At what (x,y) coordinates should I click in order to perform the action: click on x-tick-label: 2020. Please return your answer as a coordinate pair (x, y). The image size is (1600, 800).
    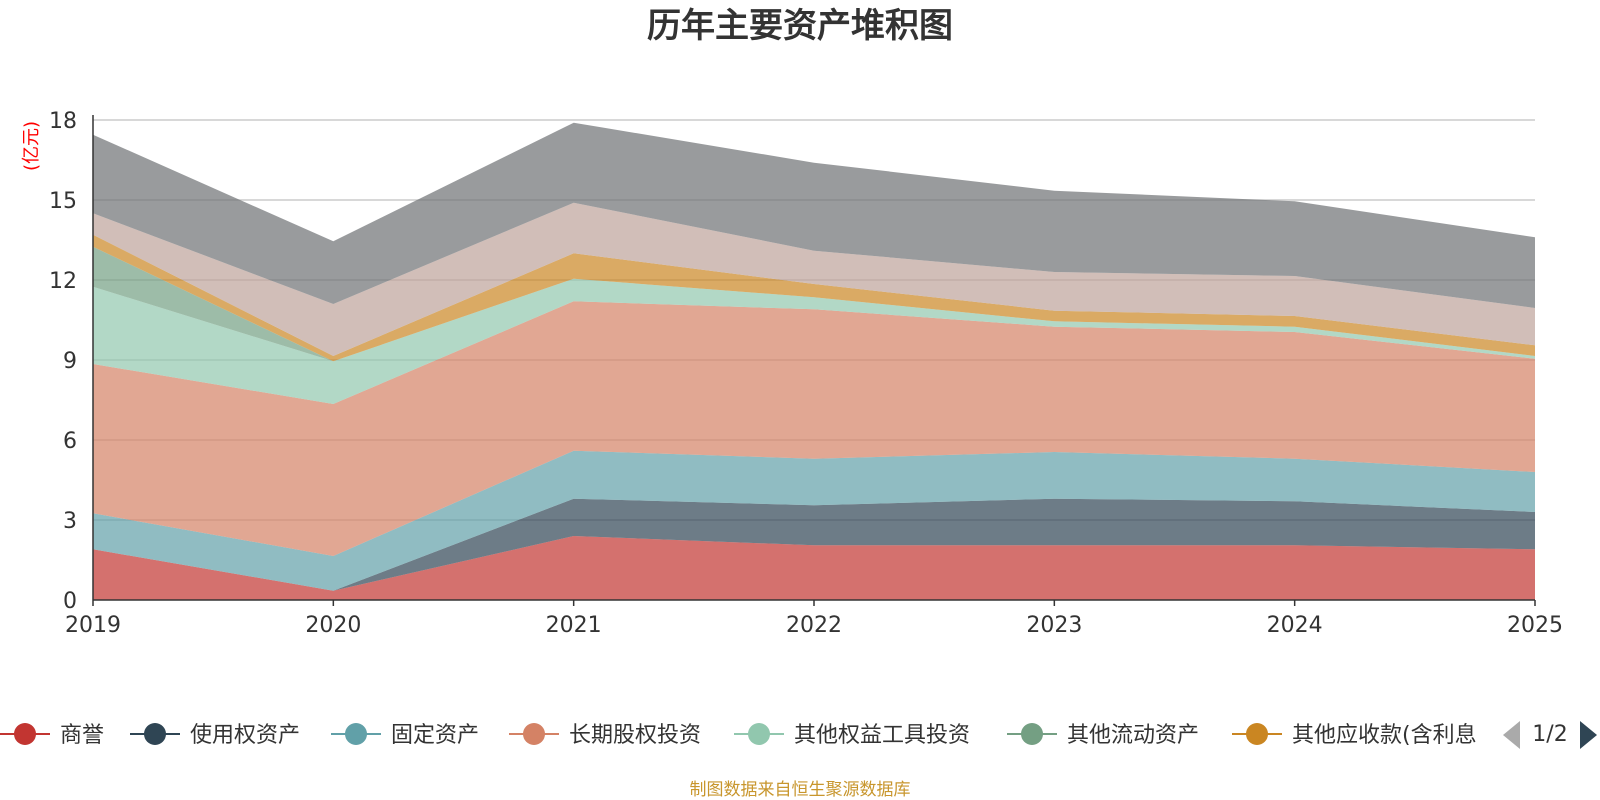
    Looking at the image, I should click on (333, 625).